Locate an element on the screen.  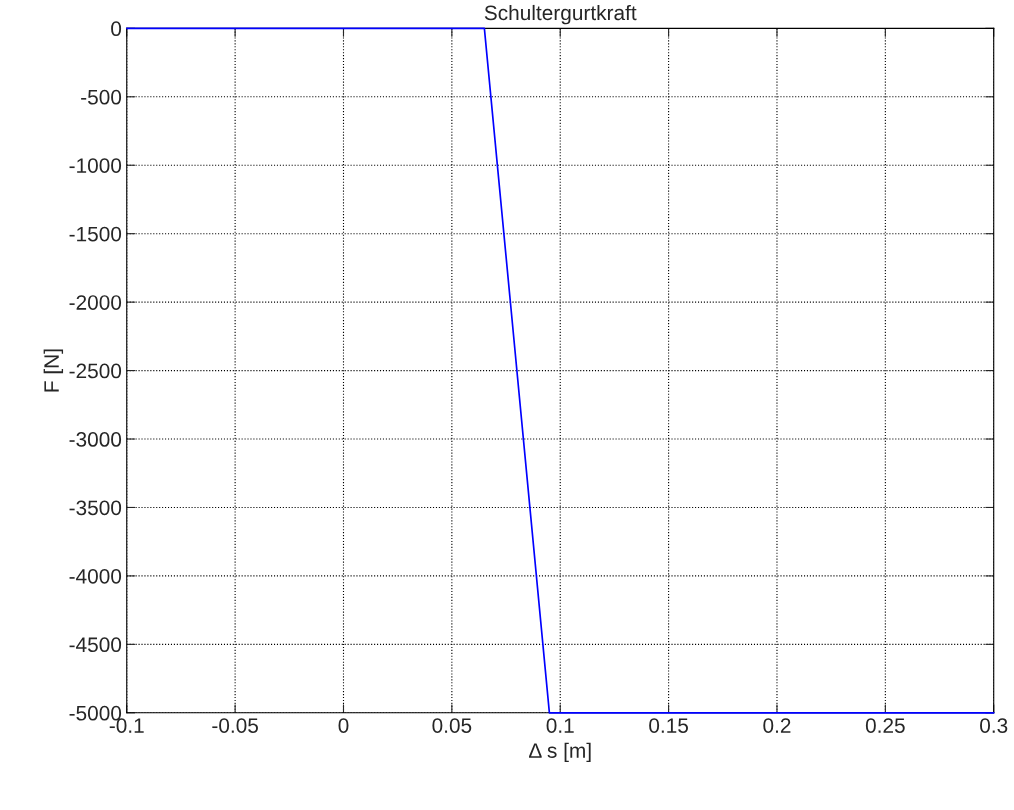
y-tick-label: -1500 is located at coordinates (95, 234).